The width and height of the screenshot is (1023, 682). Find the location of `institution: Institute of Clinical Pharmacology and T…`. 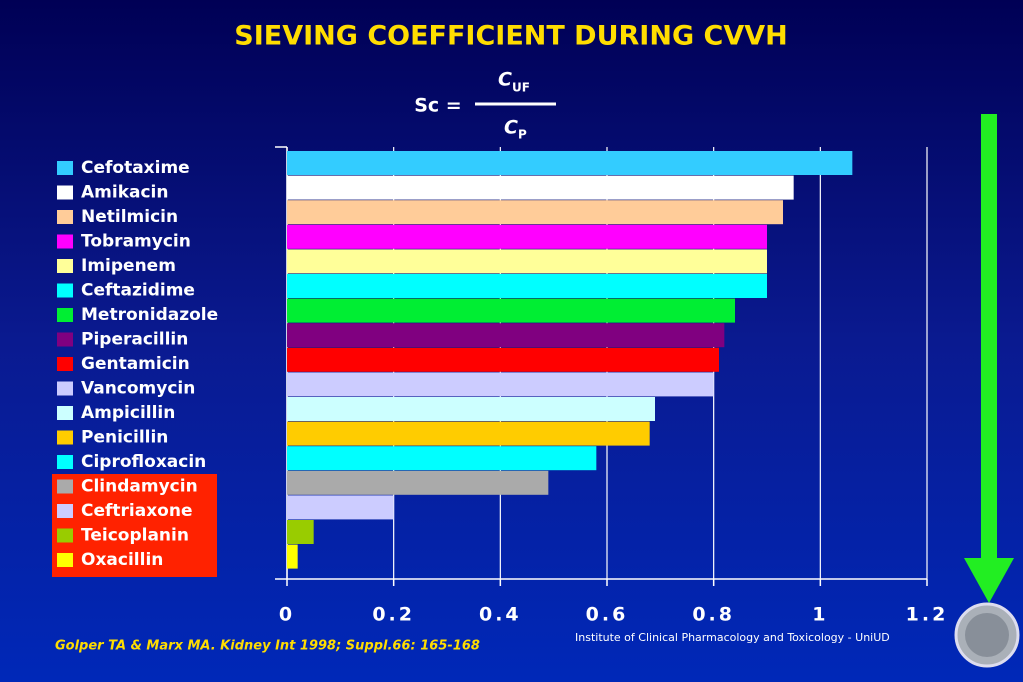

institution: Institute of Clinical Pharmacology and T… is located at coordinates (732, 637).